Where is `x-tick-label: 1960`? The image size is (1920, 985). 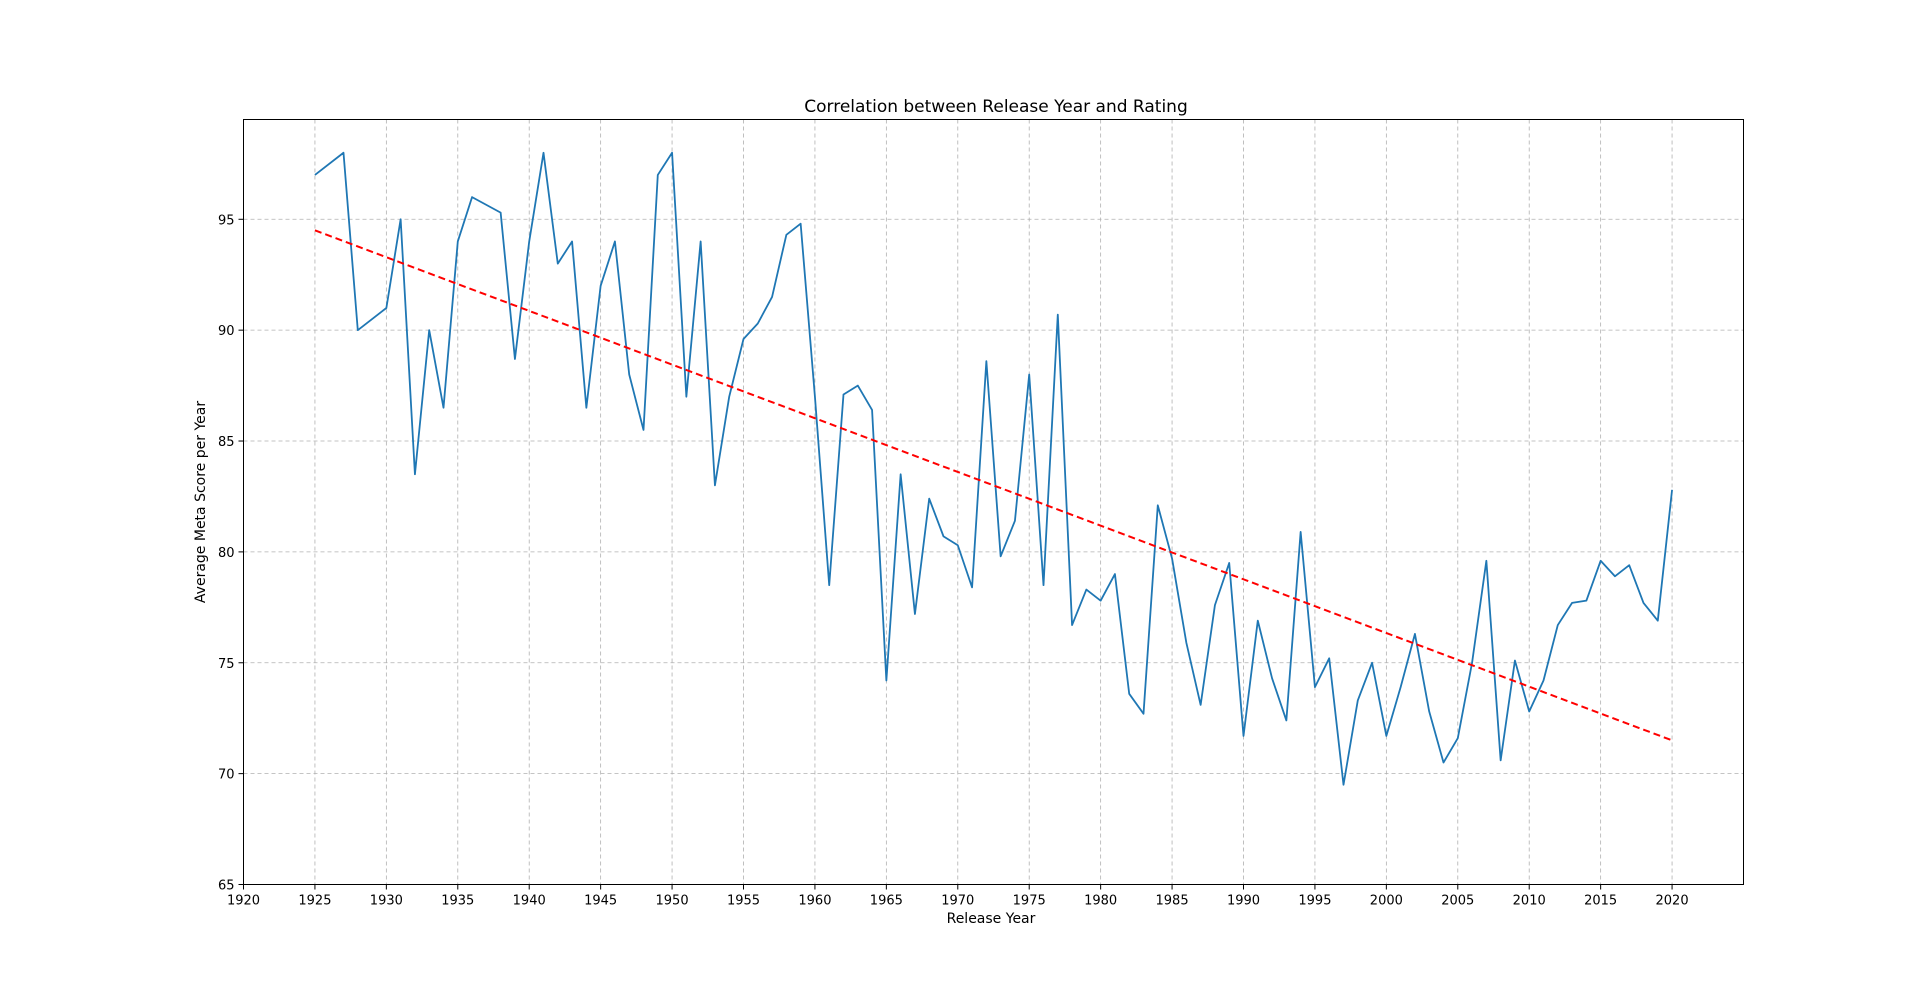
x-tick-label: 1960 is located at coordinates (814, 901).